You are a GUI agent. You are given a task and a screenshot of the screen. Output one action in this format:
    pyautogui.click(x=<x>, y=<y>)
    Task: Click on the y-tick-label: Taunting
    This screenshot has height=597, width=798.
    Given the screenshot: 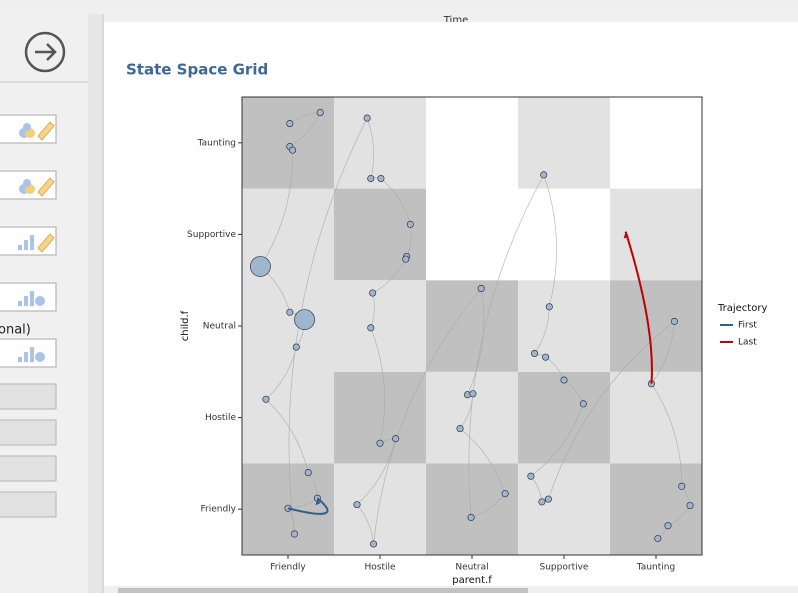 What is the action you would take?
    pyautogui.click(x=216, y=143)
    